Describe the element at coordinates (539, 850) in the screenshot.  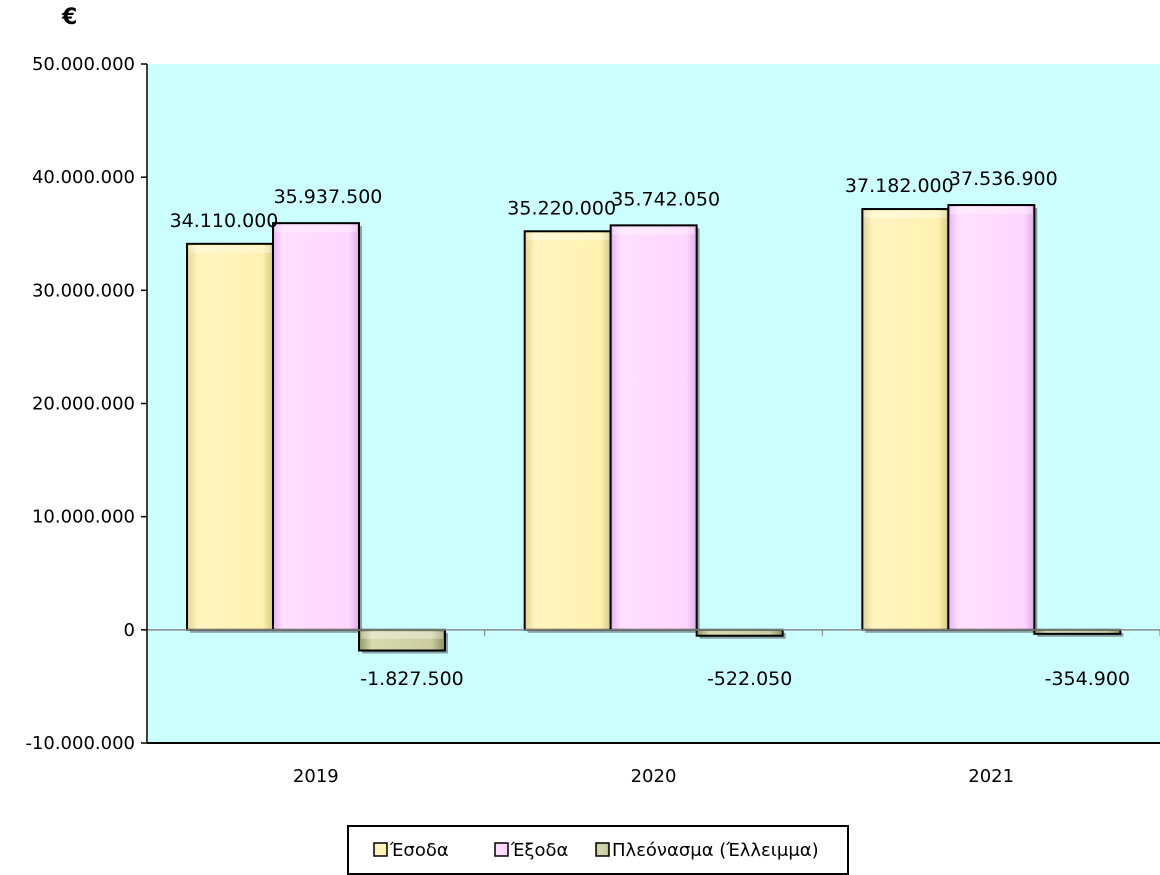
I see `legend-label-1: Έξοδα` at that location.